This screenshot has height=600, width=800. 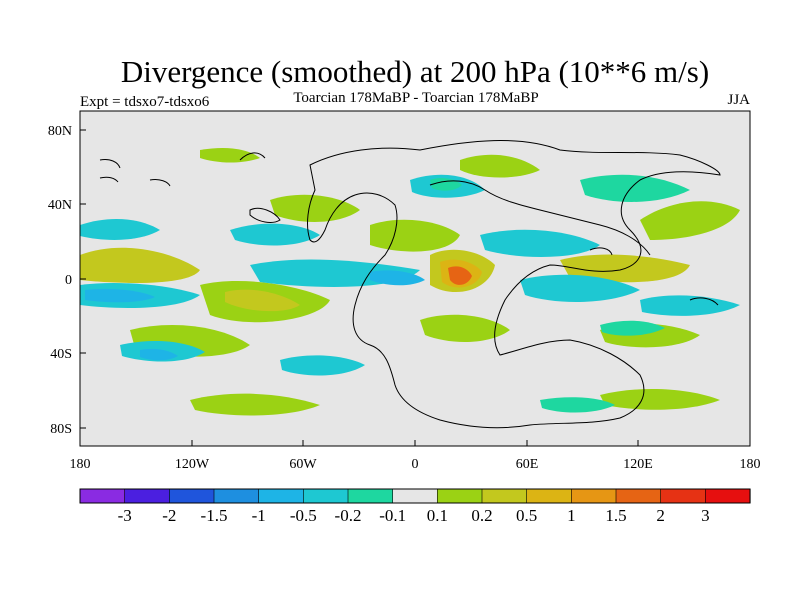 I want to click on colorbar-label: -1.5, so click(x=214, y=515).